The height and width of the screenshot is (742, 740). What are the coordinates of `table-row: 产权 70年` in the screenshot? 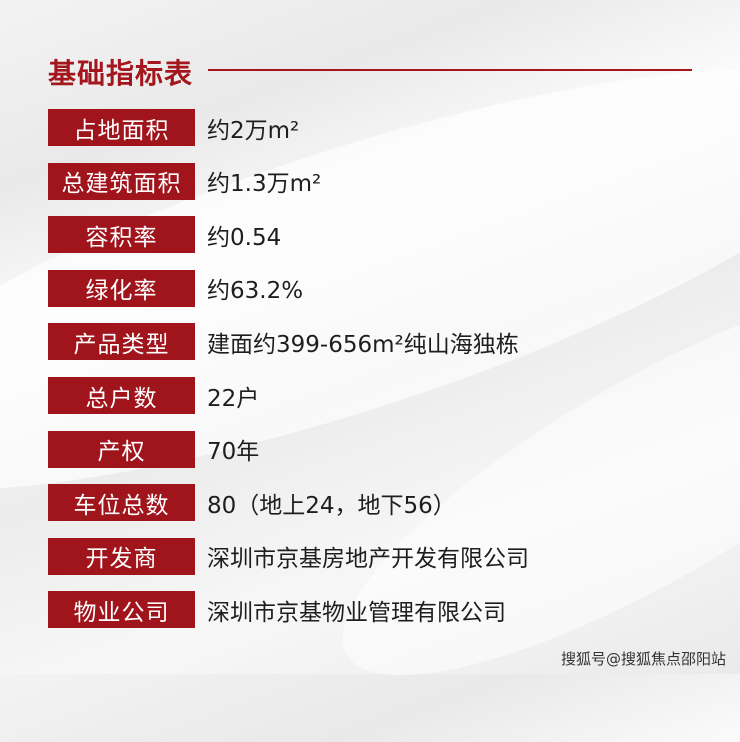 It's located at (154, 449).